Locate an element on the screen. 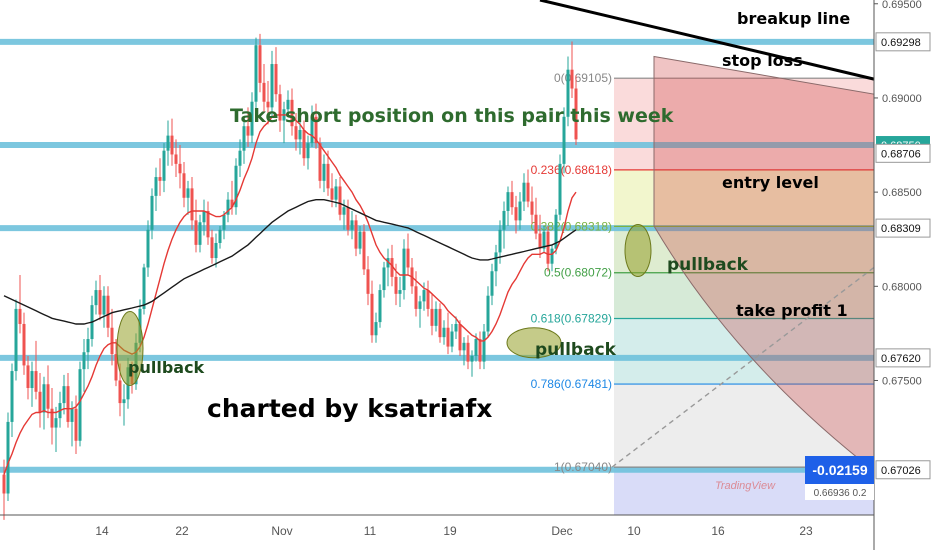 The height and width of the screenshot is (555, 932). time-tick-label: 10 is located at coordinates (634, 531).